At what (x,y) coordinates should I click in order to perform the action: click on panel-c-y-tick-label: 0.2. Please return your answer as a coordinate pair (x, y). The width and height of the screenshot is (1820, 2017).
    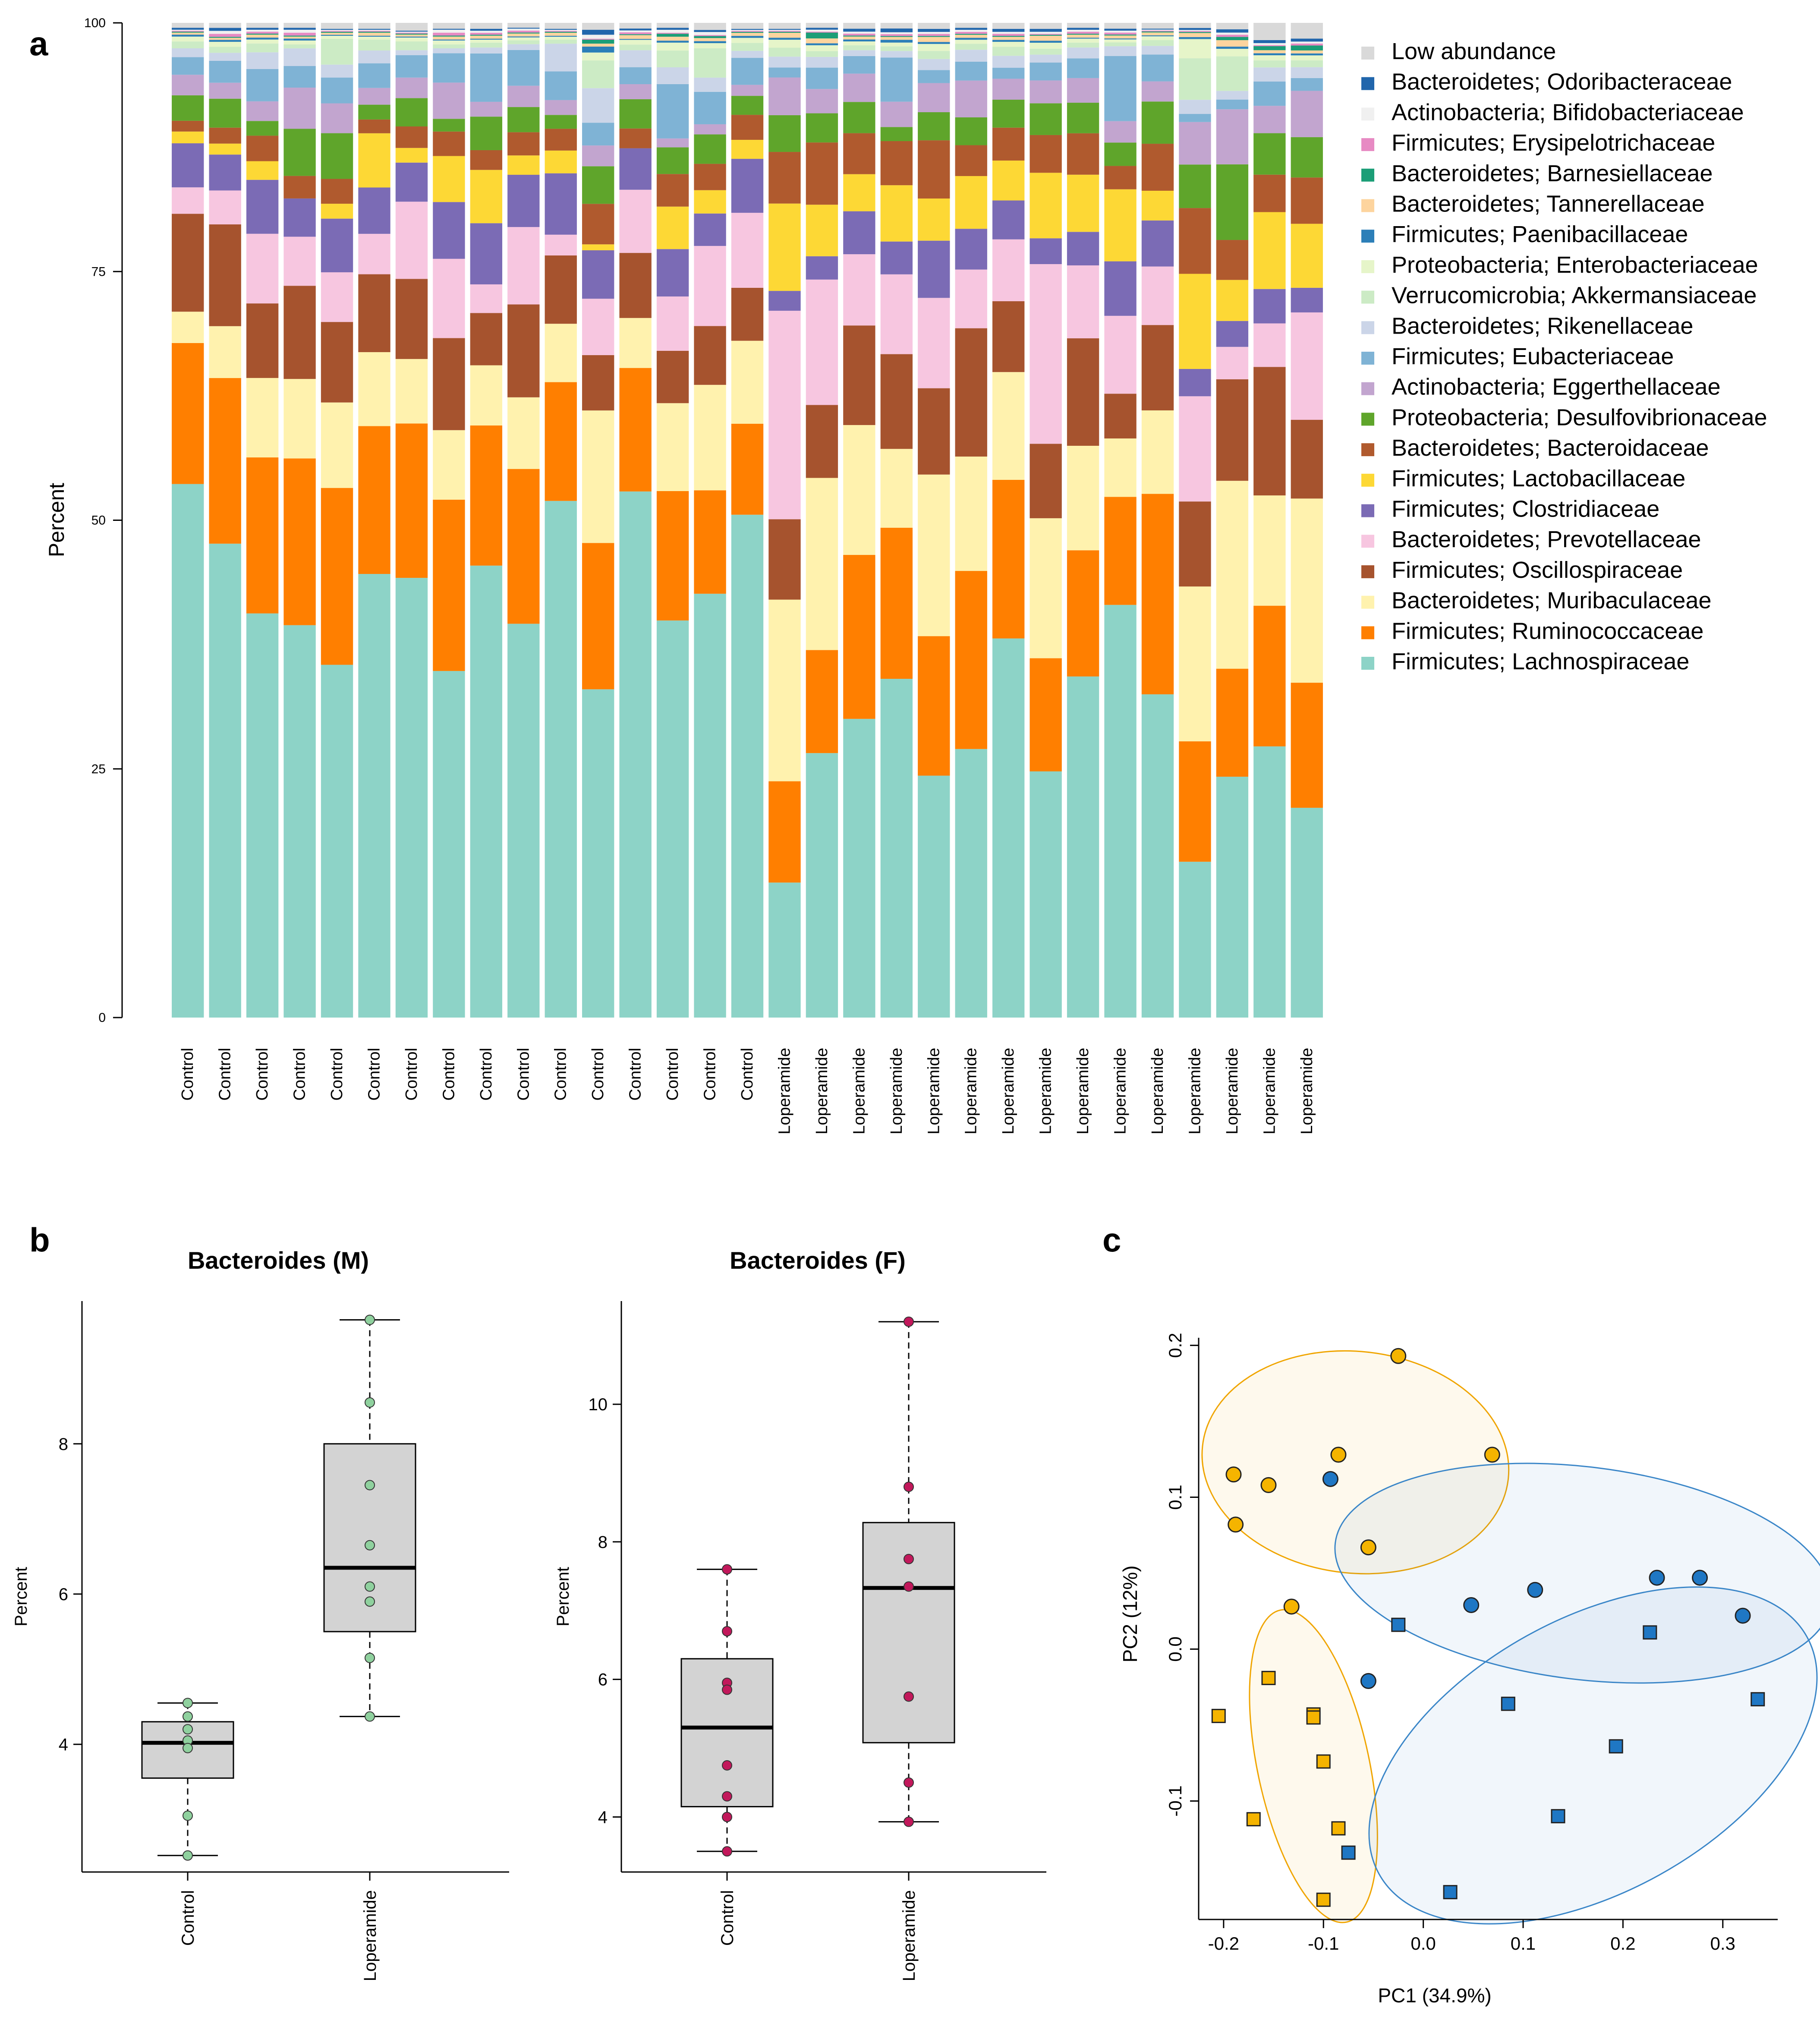
    Looking at the image, I should click on (1175, 1345).